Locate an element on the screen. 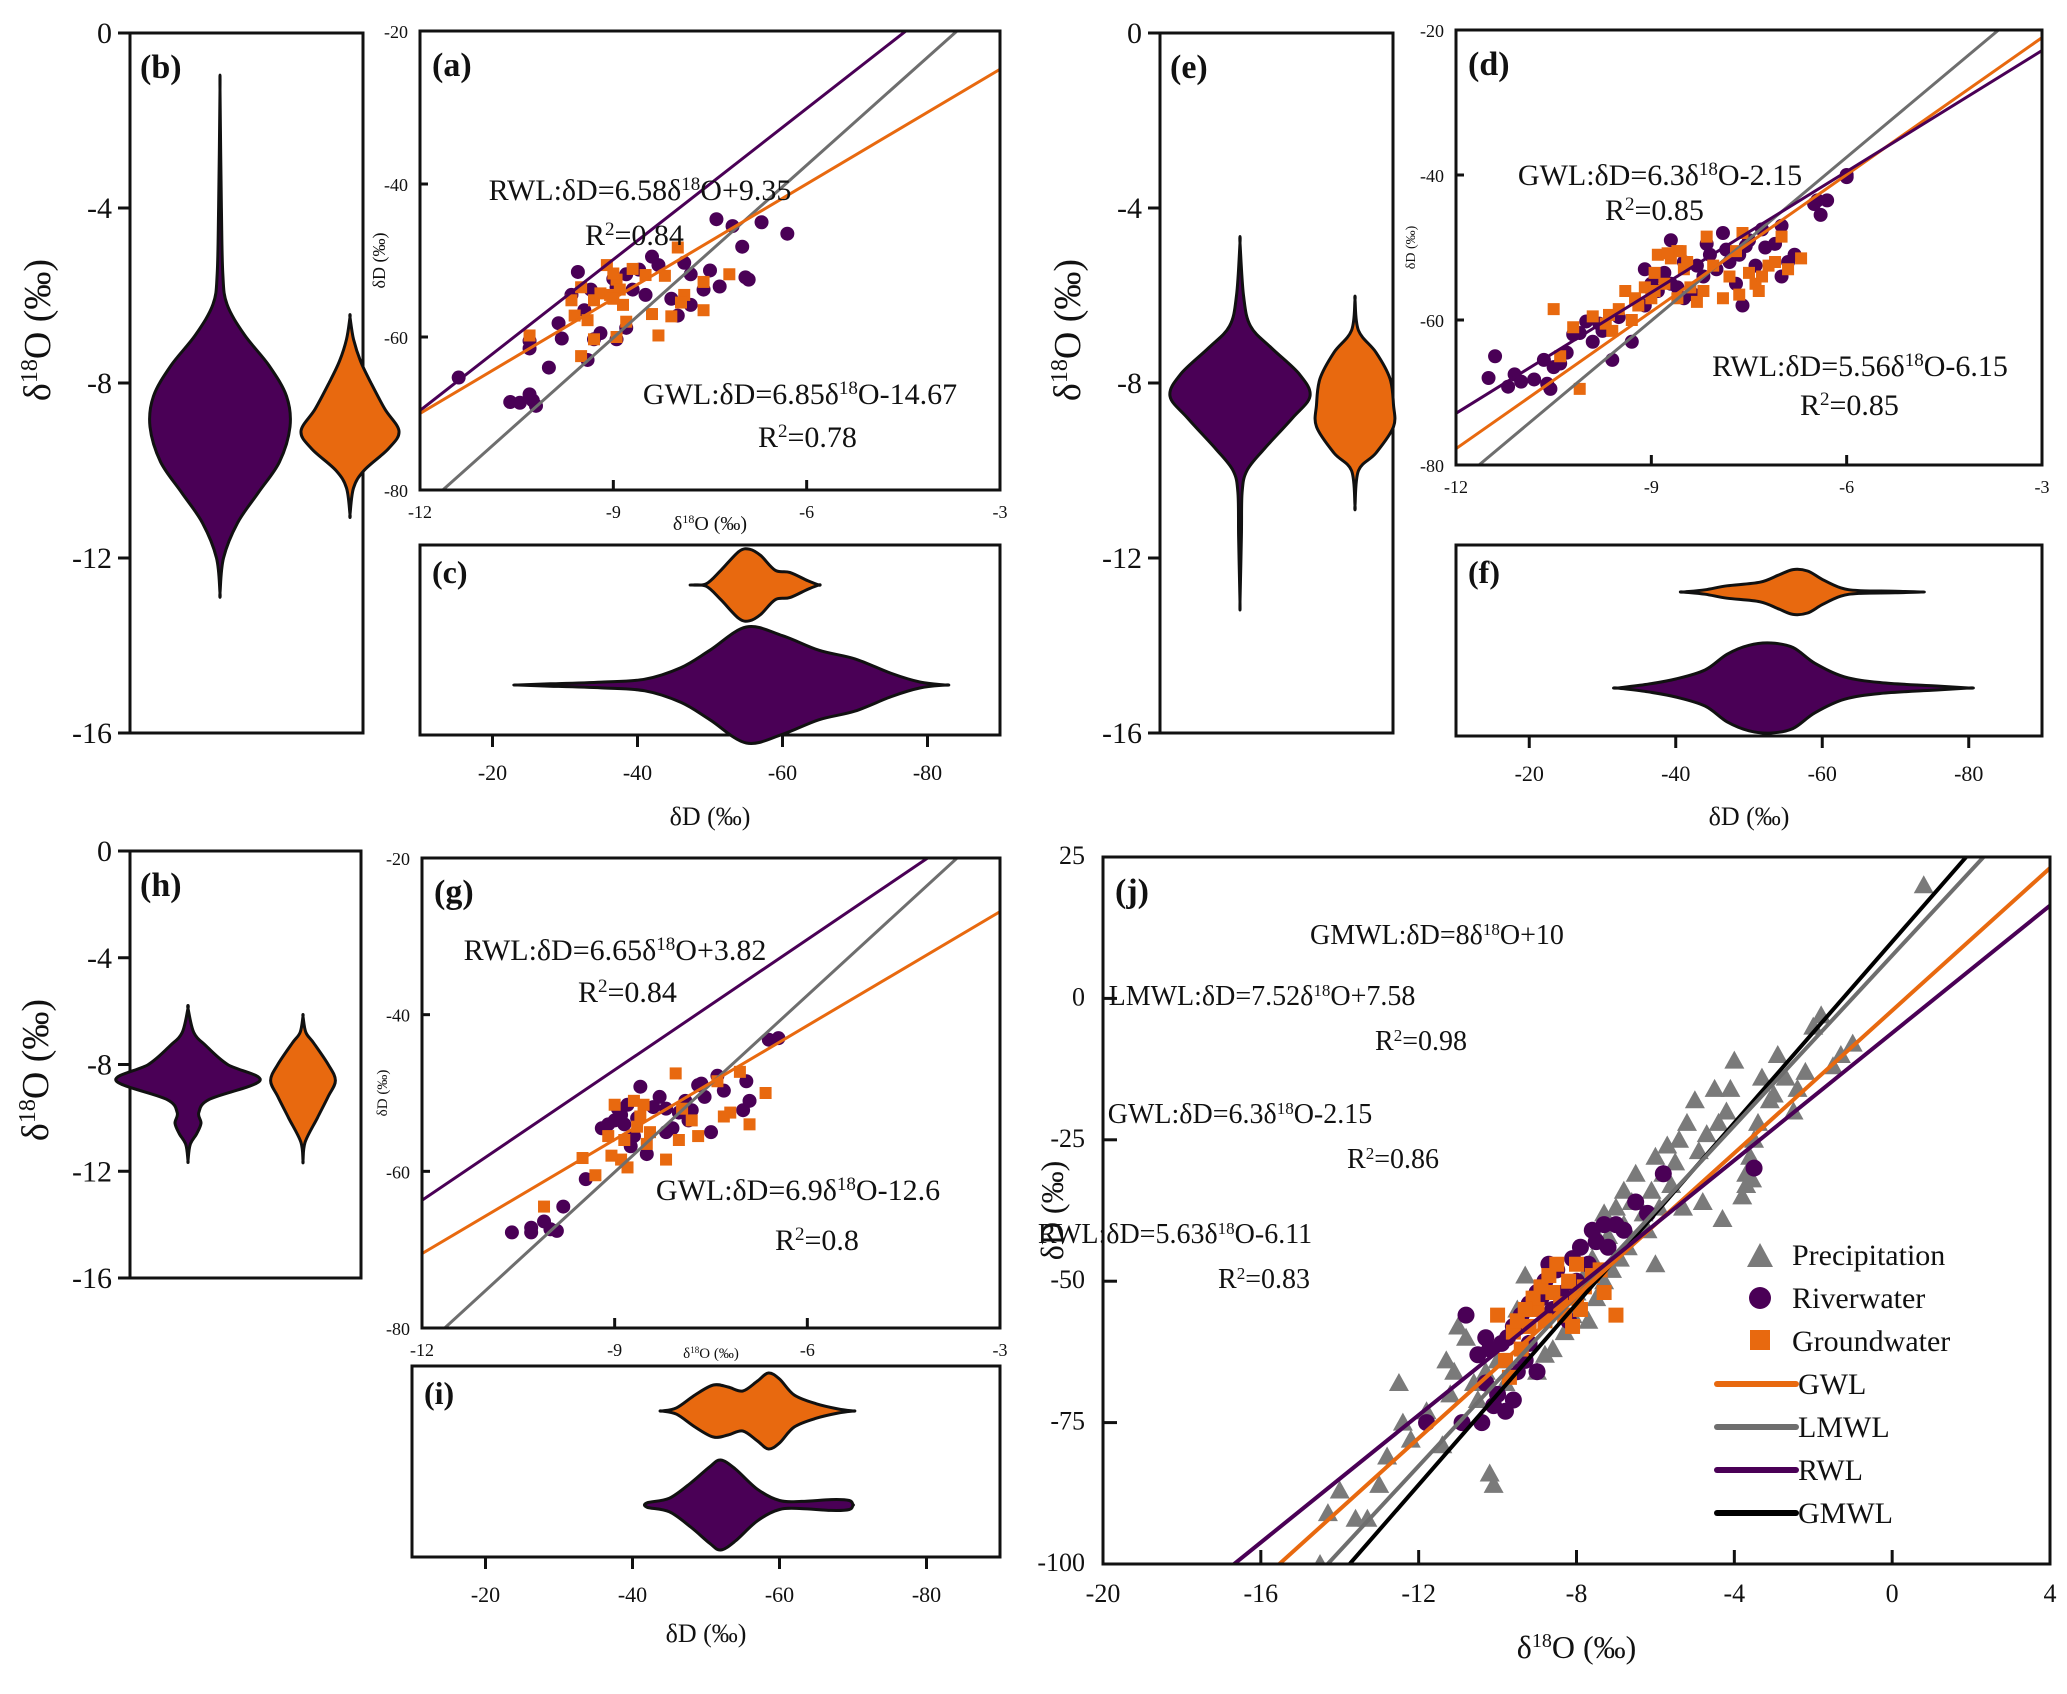  r-squared-annotation: R2=0.86 is located at coordinates (1393, 1160).